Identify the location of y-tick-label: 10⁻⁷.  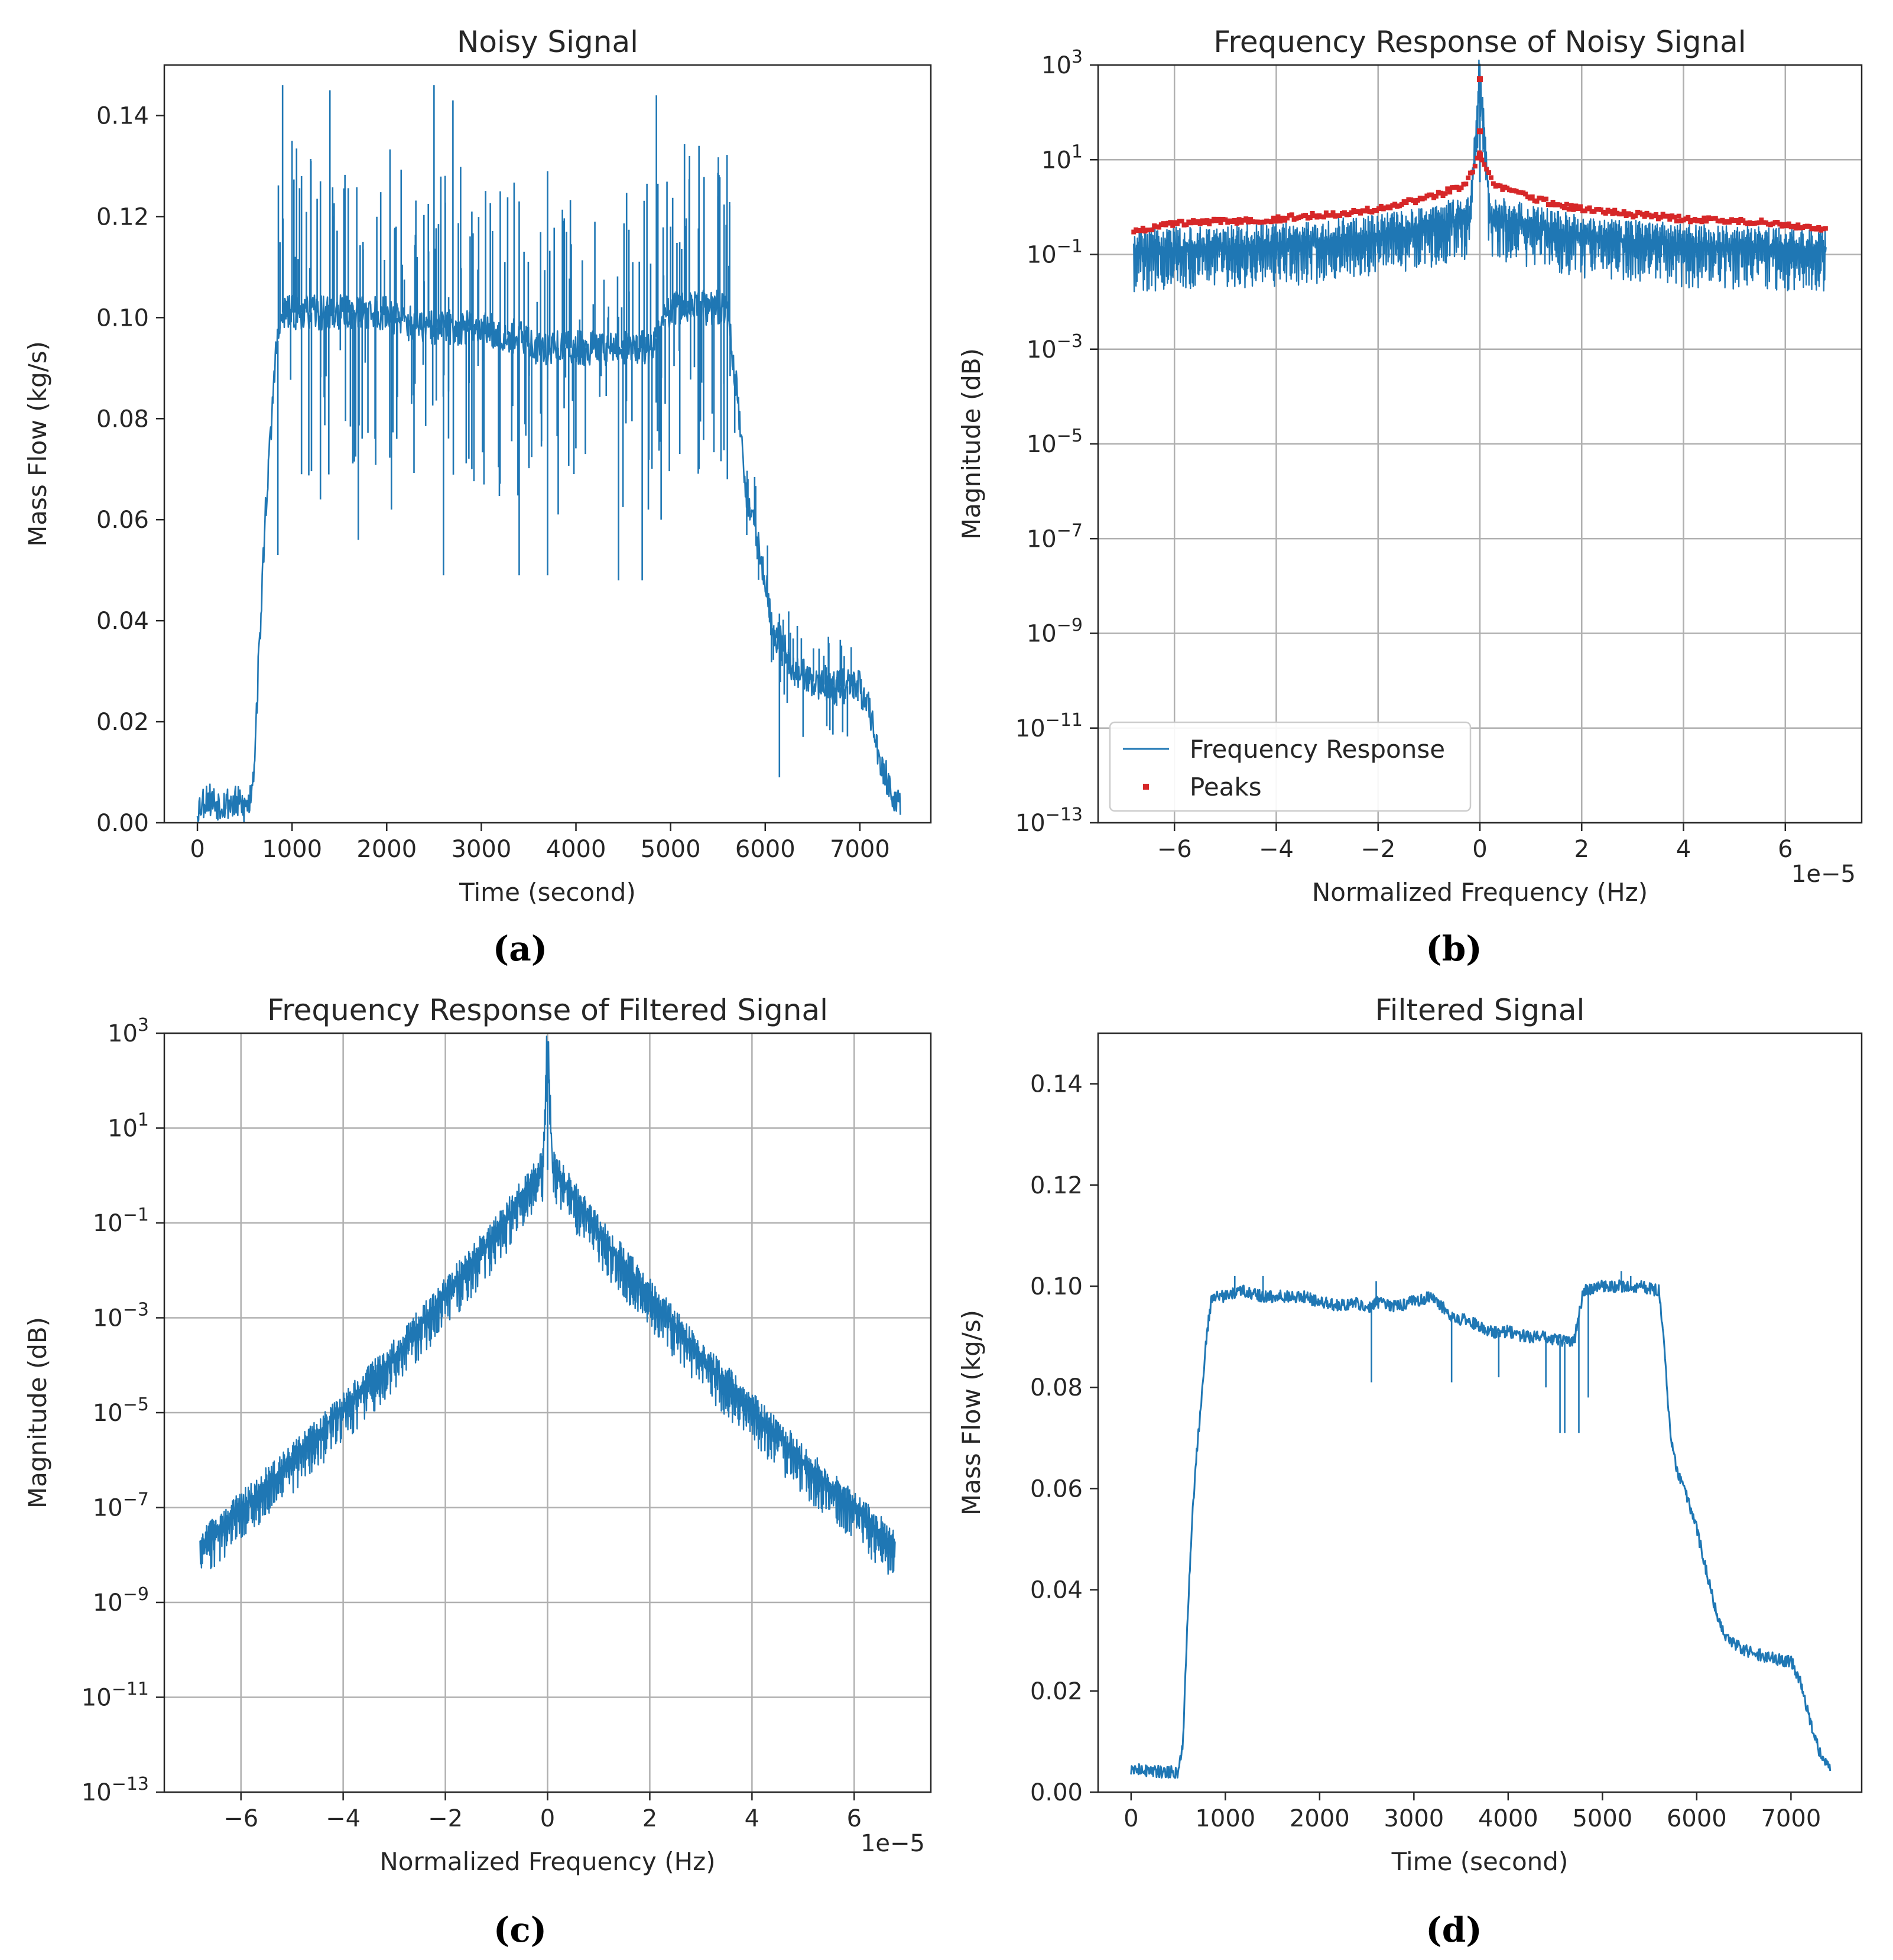
(121, 1506).